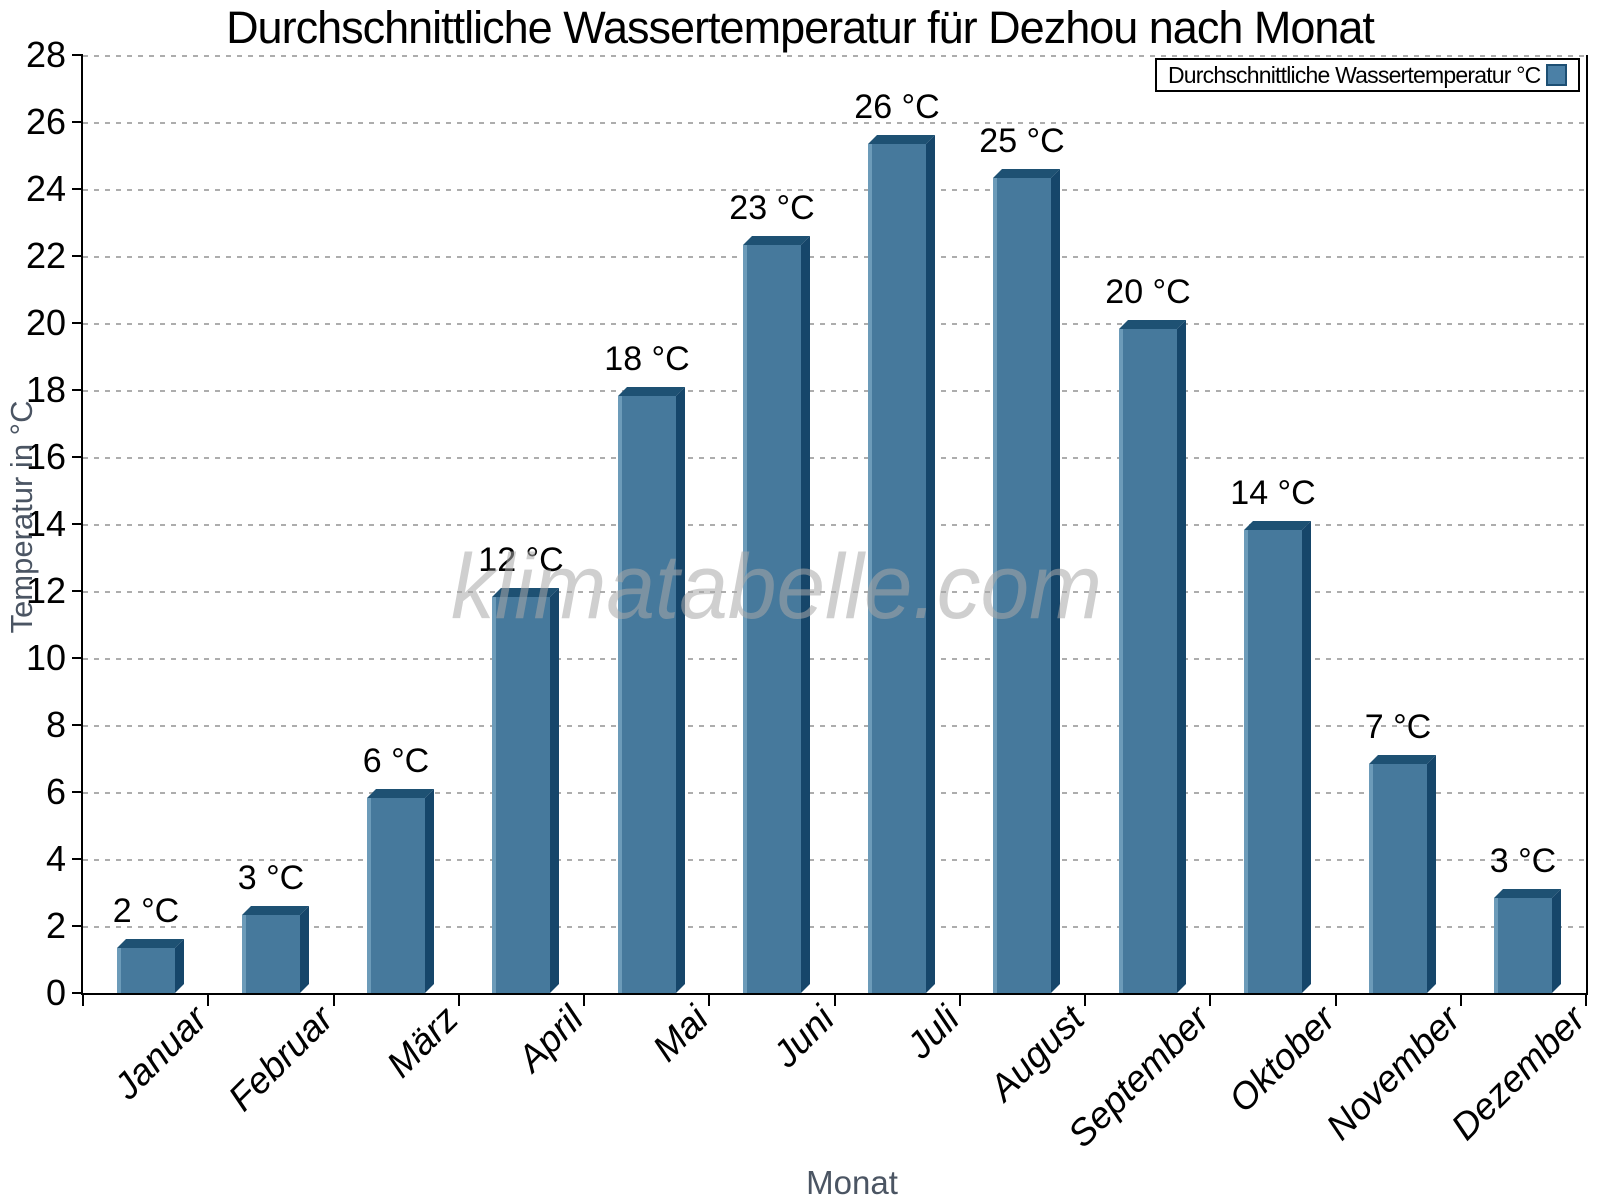  What do you see at coordinates (647, 359) in the screenshot?
I see `bar-value-label: 18 °C` at bounding box center [647, 359].